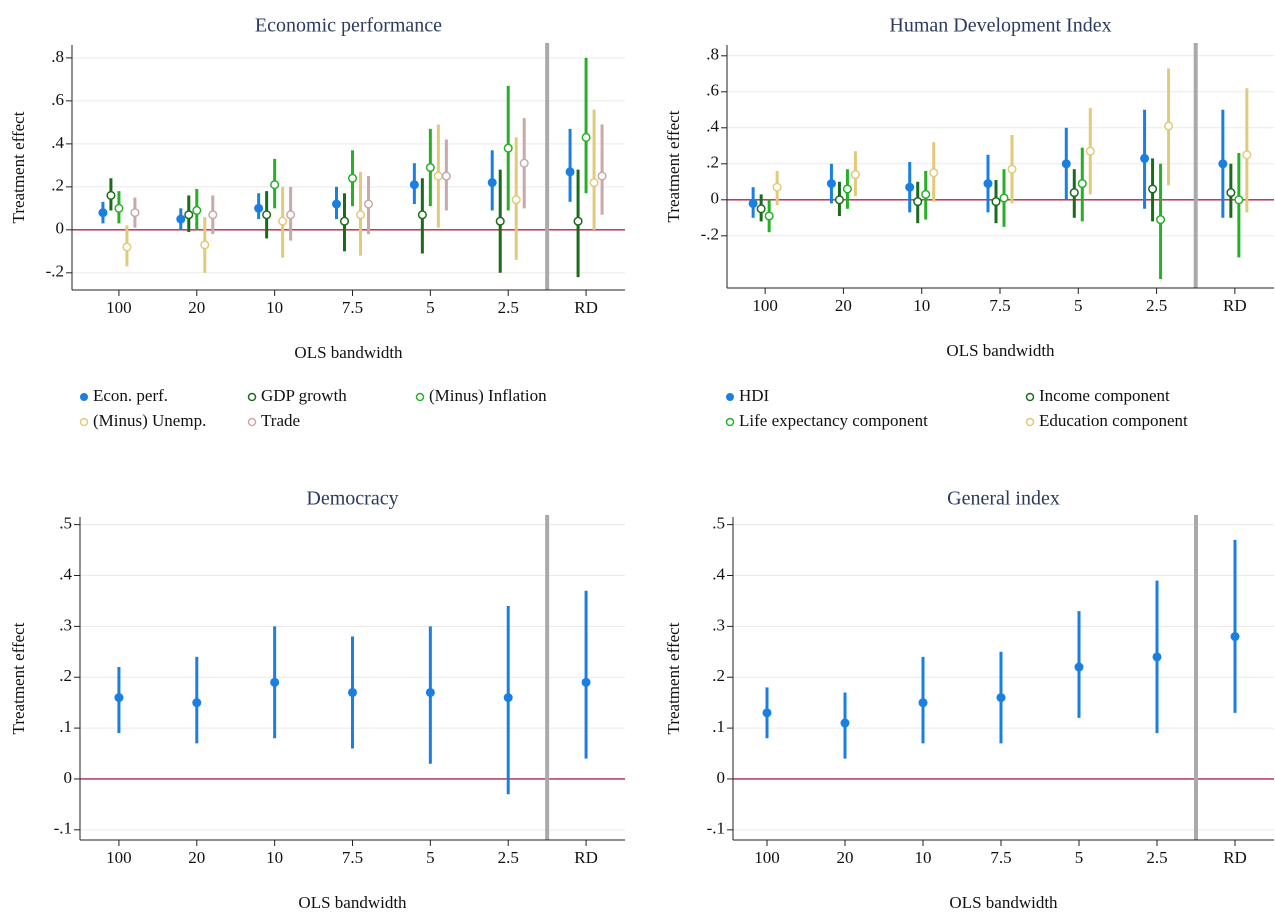  Describe the element at coordinates (130, 395) in the screenshot. I see `legend-label: Econ. perf.` at that location.